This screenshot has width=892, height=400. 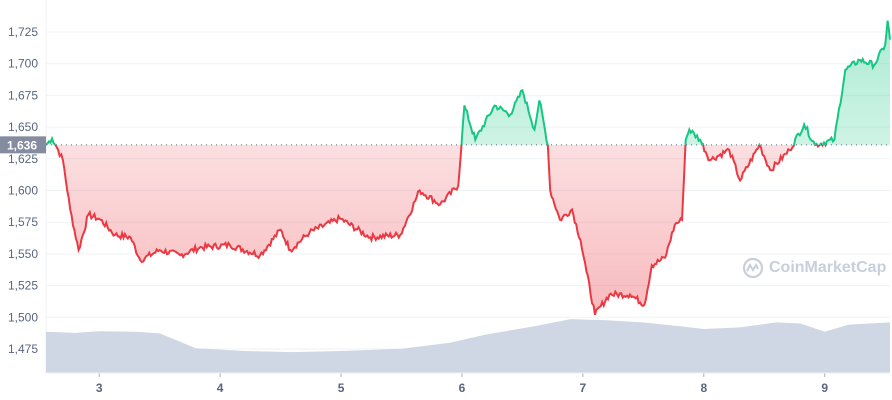 What do you see at coordinates (824, 388) in the screenshot?
I see `x-tick-label: 9` at bounding box center [824, 388].